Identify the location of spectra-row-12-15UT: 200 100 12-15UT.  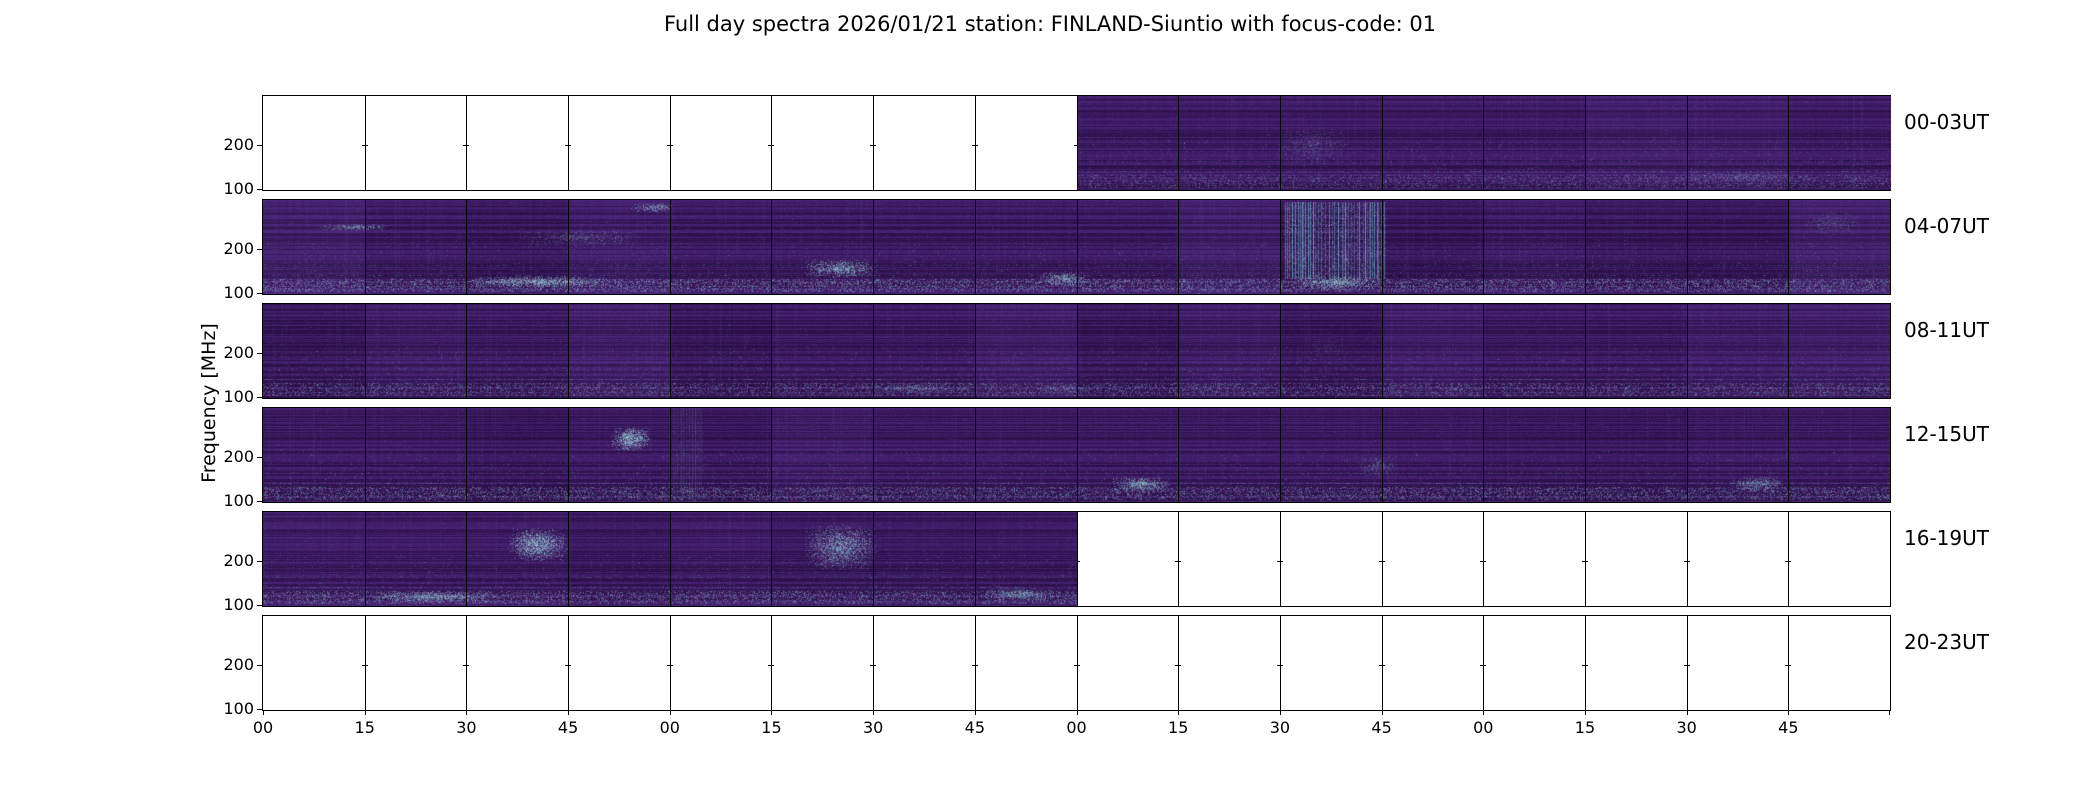
(1106, 458).